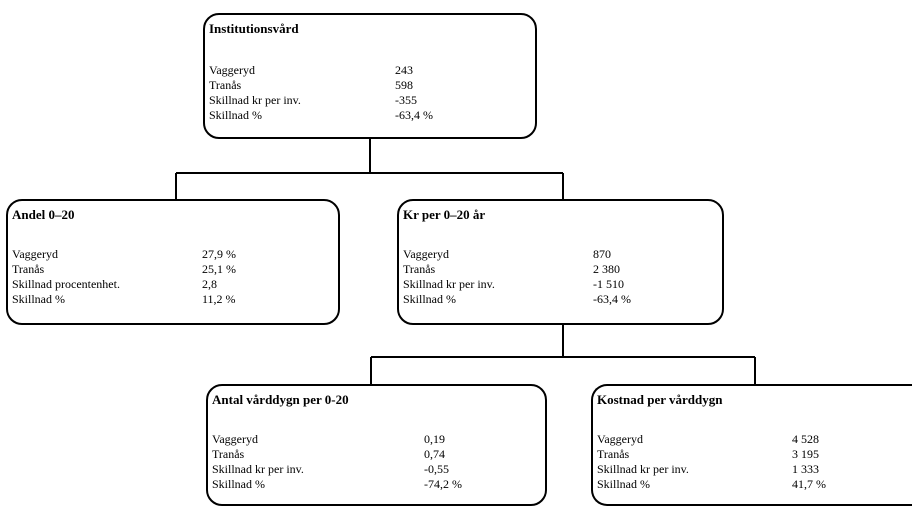 The image size is (912, 506). I want to click on row-value: -355, so click(406, 100).